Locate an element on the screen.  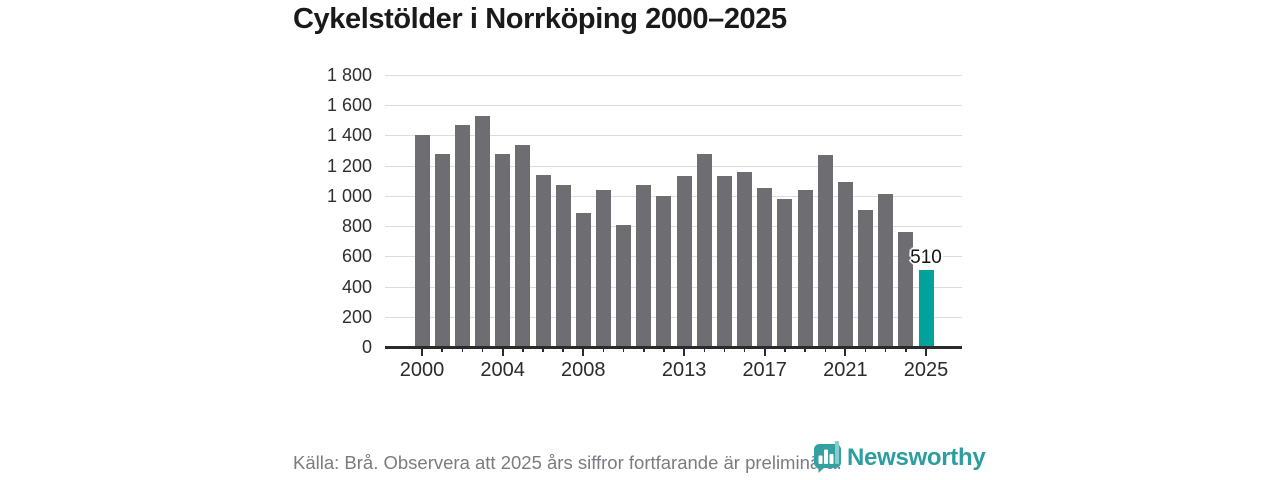
newsworthy-logo-text: Newsworthy is located at coordinates (916, 457).